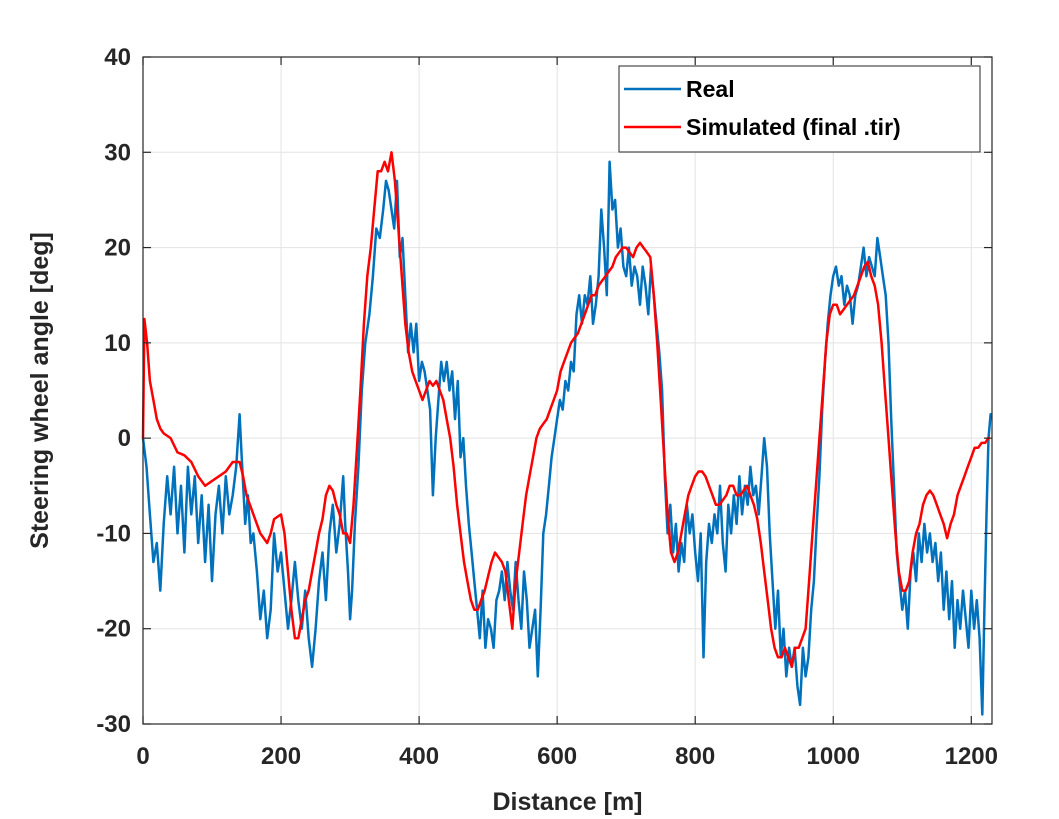  Describe the element at coordinates (567, 802) in the screenshot. I see `x-axis-title: Distance [m]` at that location.